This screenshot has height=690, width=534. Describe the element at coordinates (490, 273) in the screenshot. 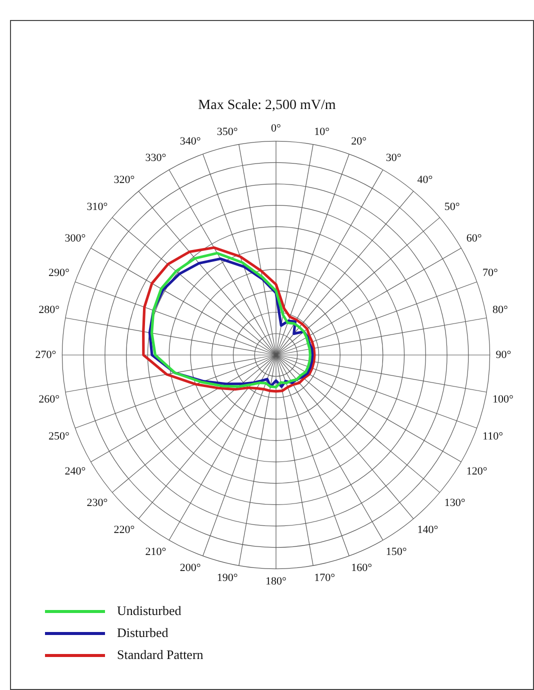

I see `spoke-label: 70°` at that location.